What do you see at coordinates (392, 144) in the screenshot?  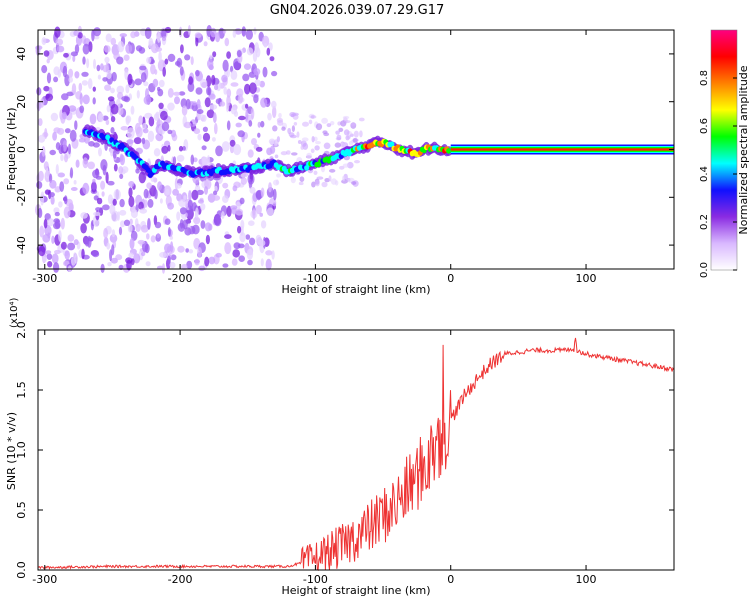 I see `ridge-core` at bounding box center [392, 144].